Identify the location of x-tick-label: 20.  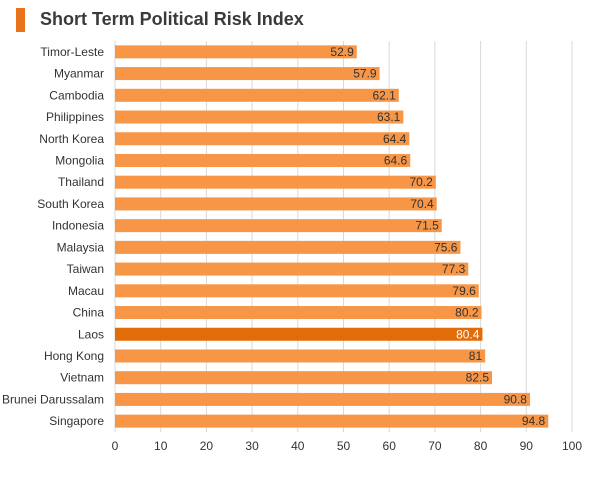
(207, 446).